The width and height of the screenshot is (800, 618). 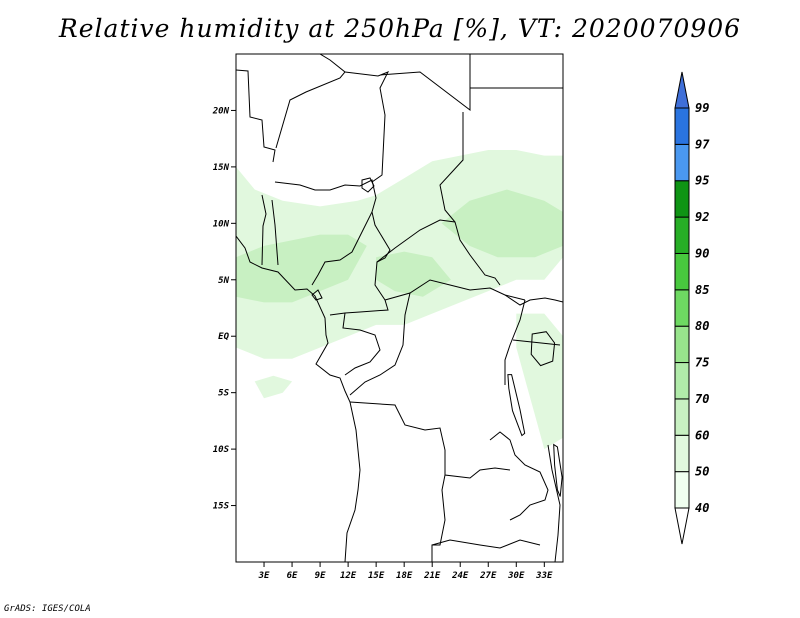 I want to click on lon-tick-label: 18E, so click(x=404, y=576).